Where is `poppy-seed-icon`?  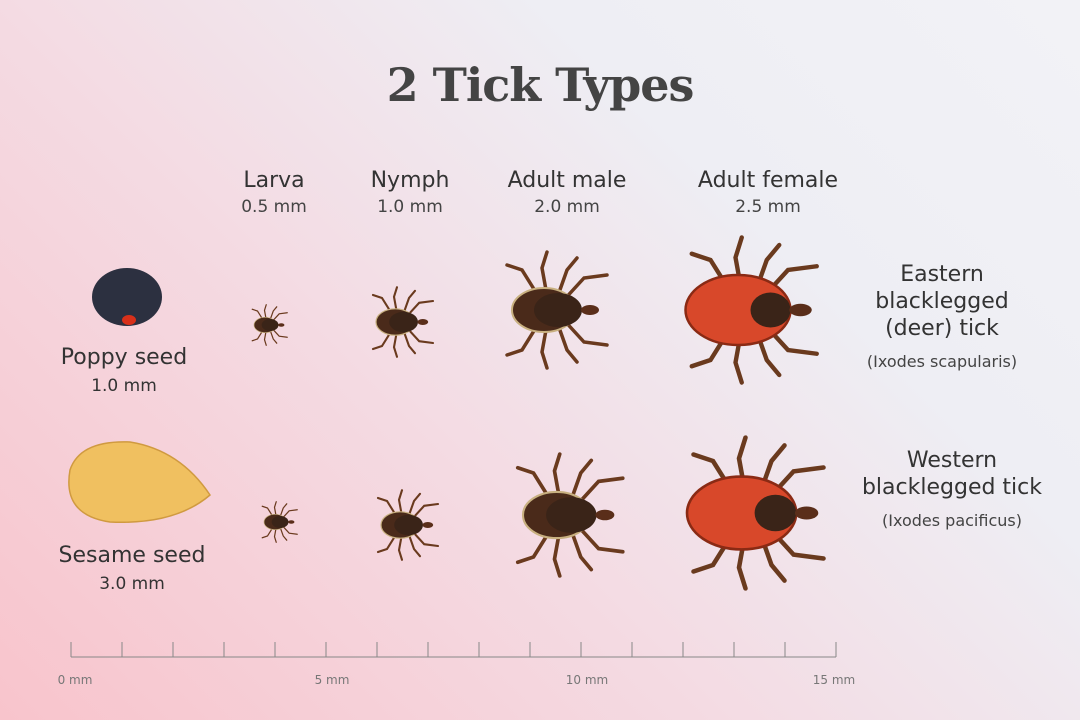
poppy-seed-icon is located at coordinates (127, 297).